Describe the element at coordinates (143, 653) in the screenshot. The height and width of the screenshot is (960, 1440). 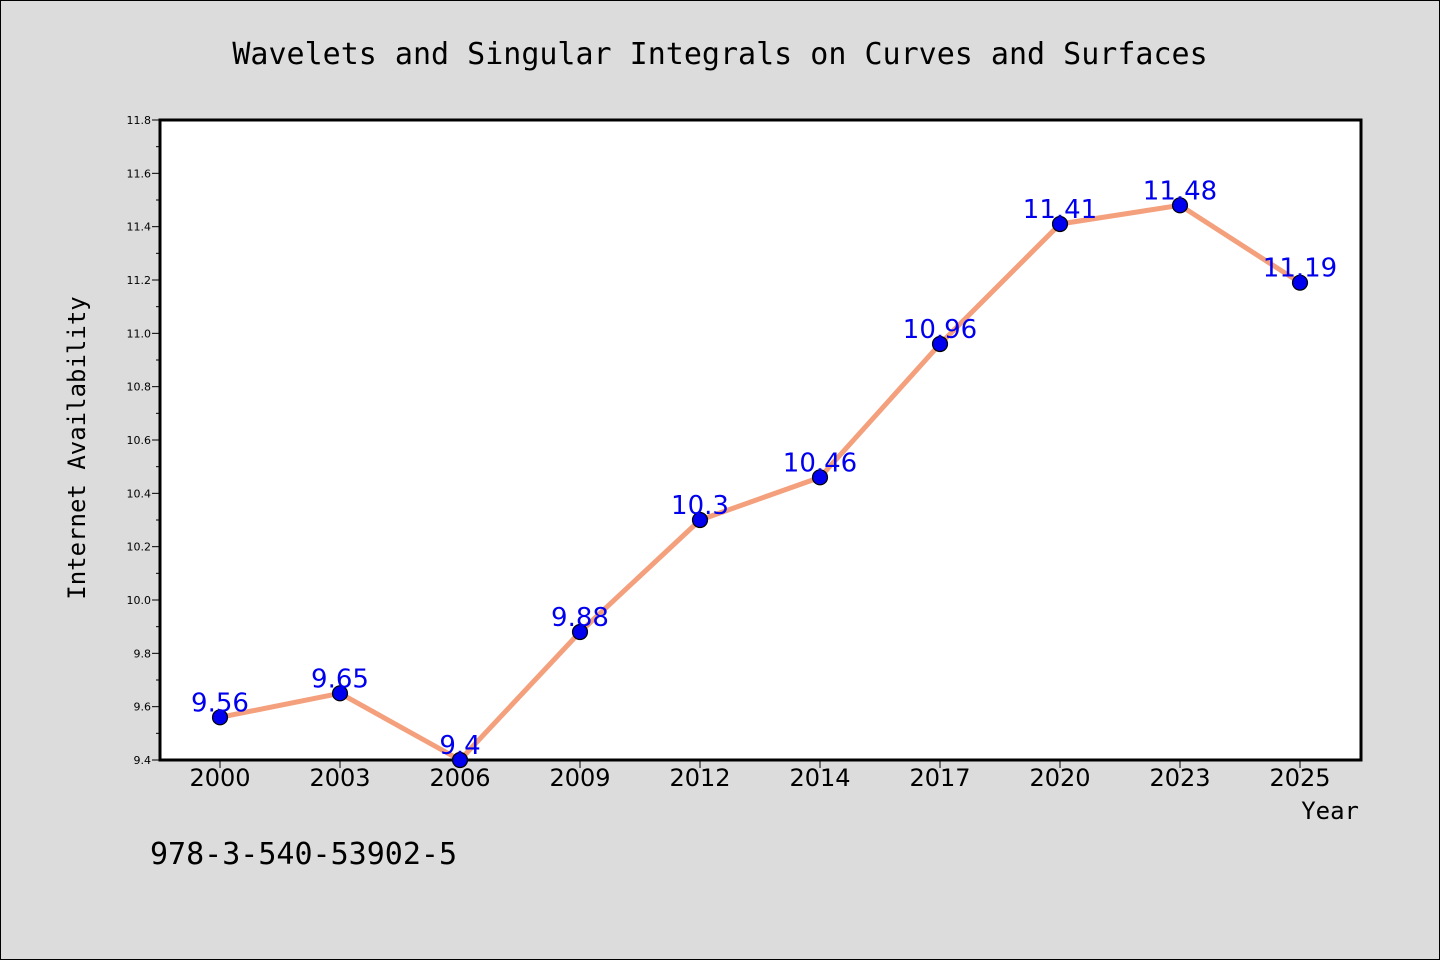
I see `y-tick-label: 9.8` at that location.